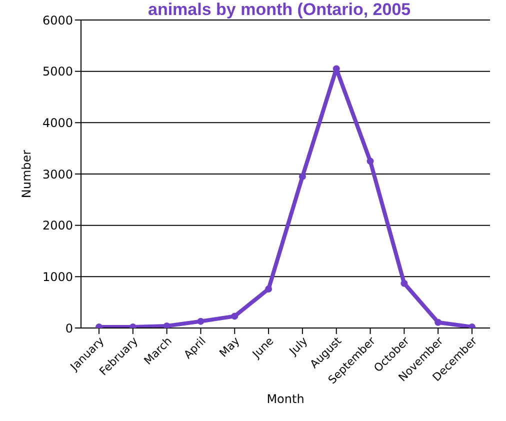 The height and width of the screenshot is (421, 506). Describe the element at coordinates (57, 20) in the screenshot. I see `y-tick-label: 6000` at that location.